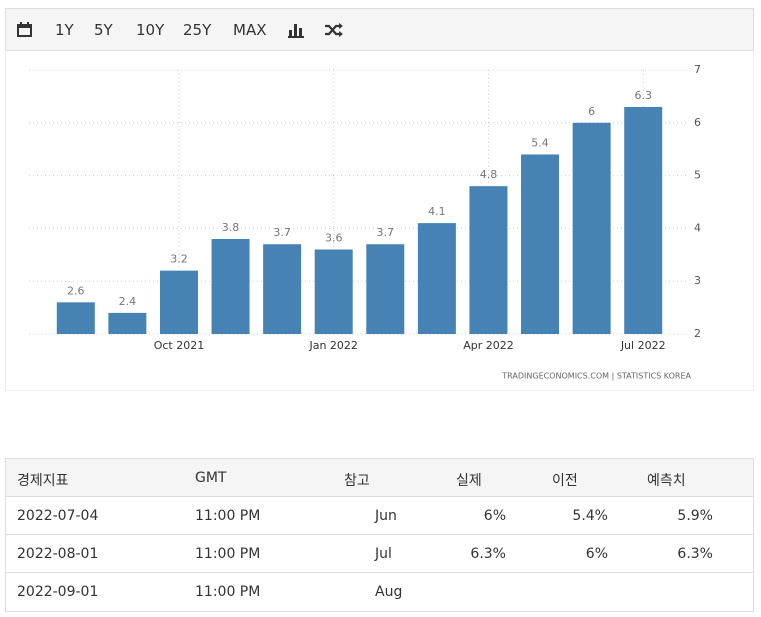  I want to click on data-label: 3.2, so click(179, 259).